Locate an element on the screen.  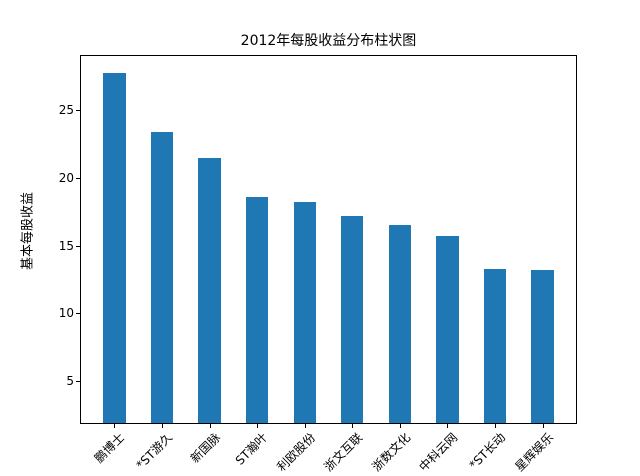
y-tick-label: 5 is located at coordinates (70, 381).